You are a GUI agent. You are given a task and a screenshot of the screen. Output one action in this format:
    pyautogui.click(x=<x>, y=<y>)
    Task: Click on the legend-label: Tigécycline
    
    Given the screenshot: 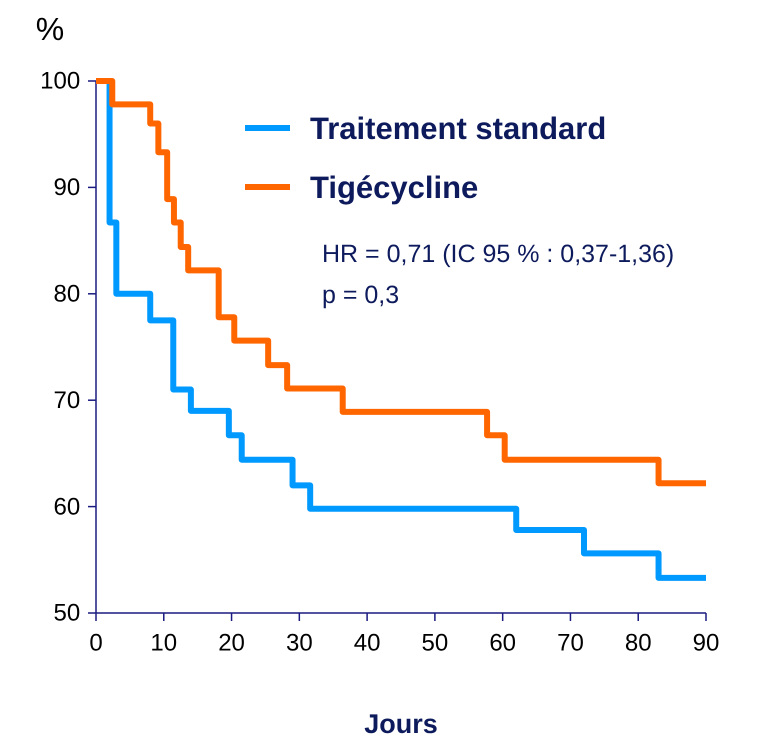 What is the action you would take?
    pyautogui.click(x=394, y=187)
    